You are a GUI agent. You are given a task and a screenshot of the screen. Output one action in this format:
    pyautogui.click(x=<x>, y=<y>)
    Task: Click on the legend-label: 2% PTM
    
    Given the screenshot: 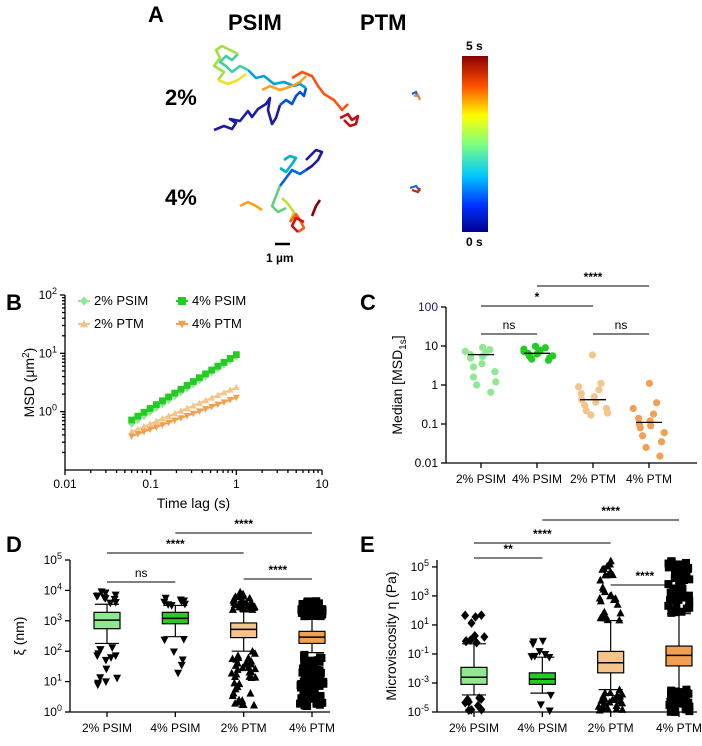 What is the action you would take?
    pyautogui.click(x=119, y=323)
    